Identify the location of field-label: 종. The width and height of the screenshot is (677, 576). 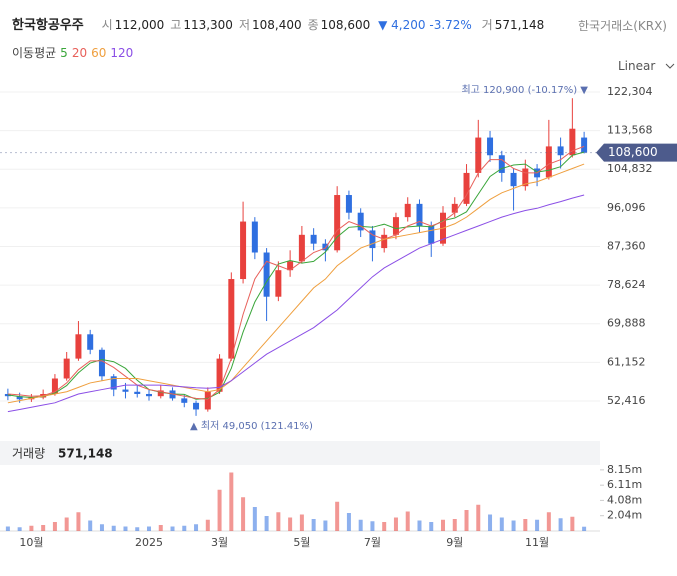
(313, 25).